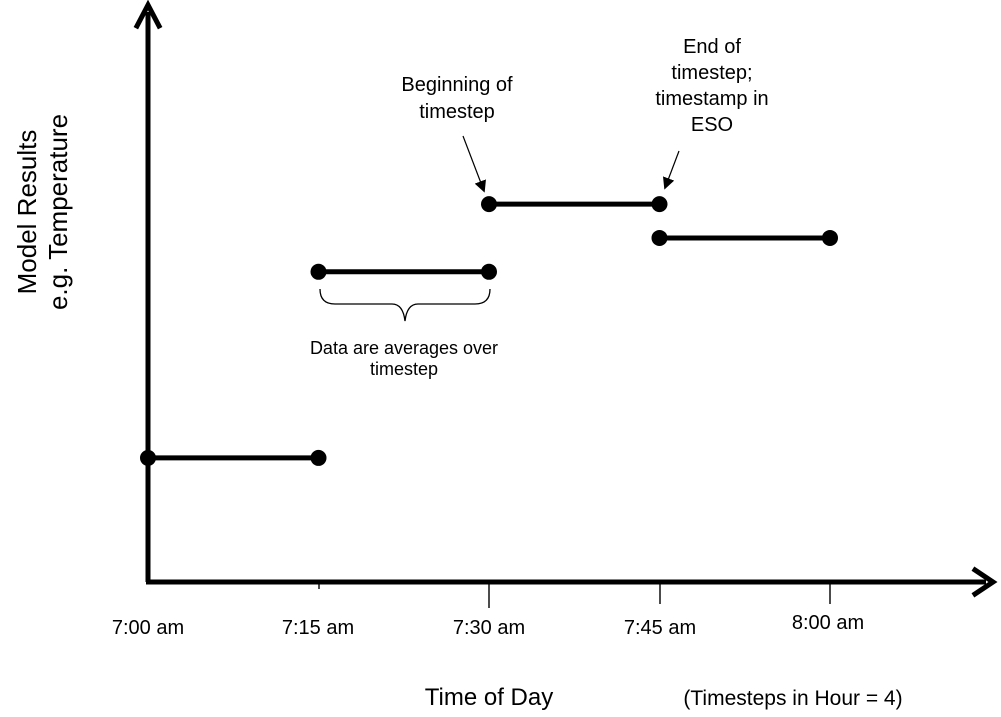 This screenshot has width=1001, height=717. Describe the element at coordinates (457, 98) in the screenshot. I see `annotation-beginning-of-timestep: Beginning of timestep` at that location.